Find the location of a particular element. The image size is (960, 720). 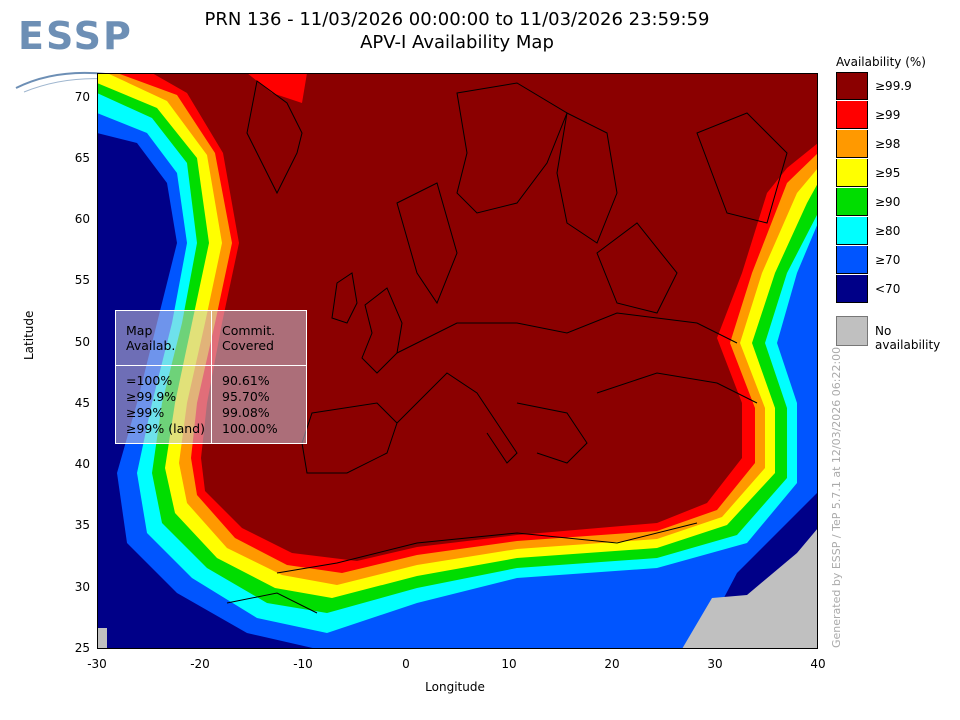

table-row: 95.70% is located at coordinates (246, 396).